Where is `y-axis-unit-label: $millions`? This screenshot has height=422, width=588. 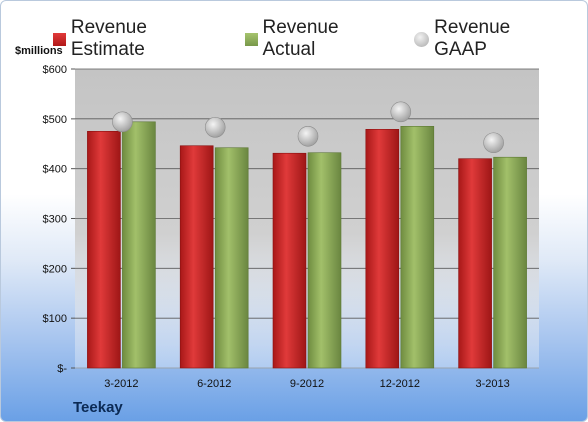 y-axis-unit-label: $millions is located at coordinates (39, 51).